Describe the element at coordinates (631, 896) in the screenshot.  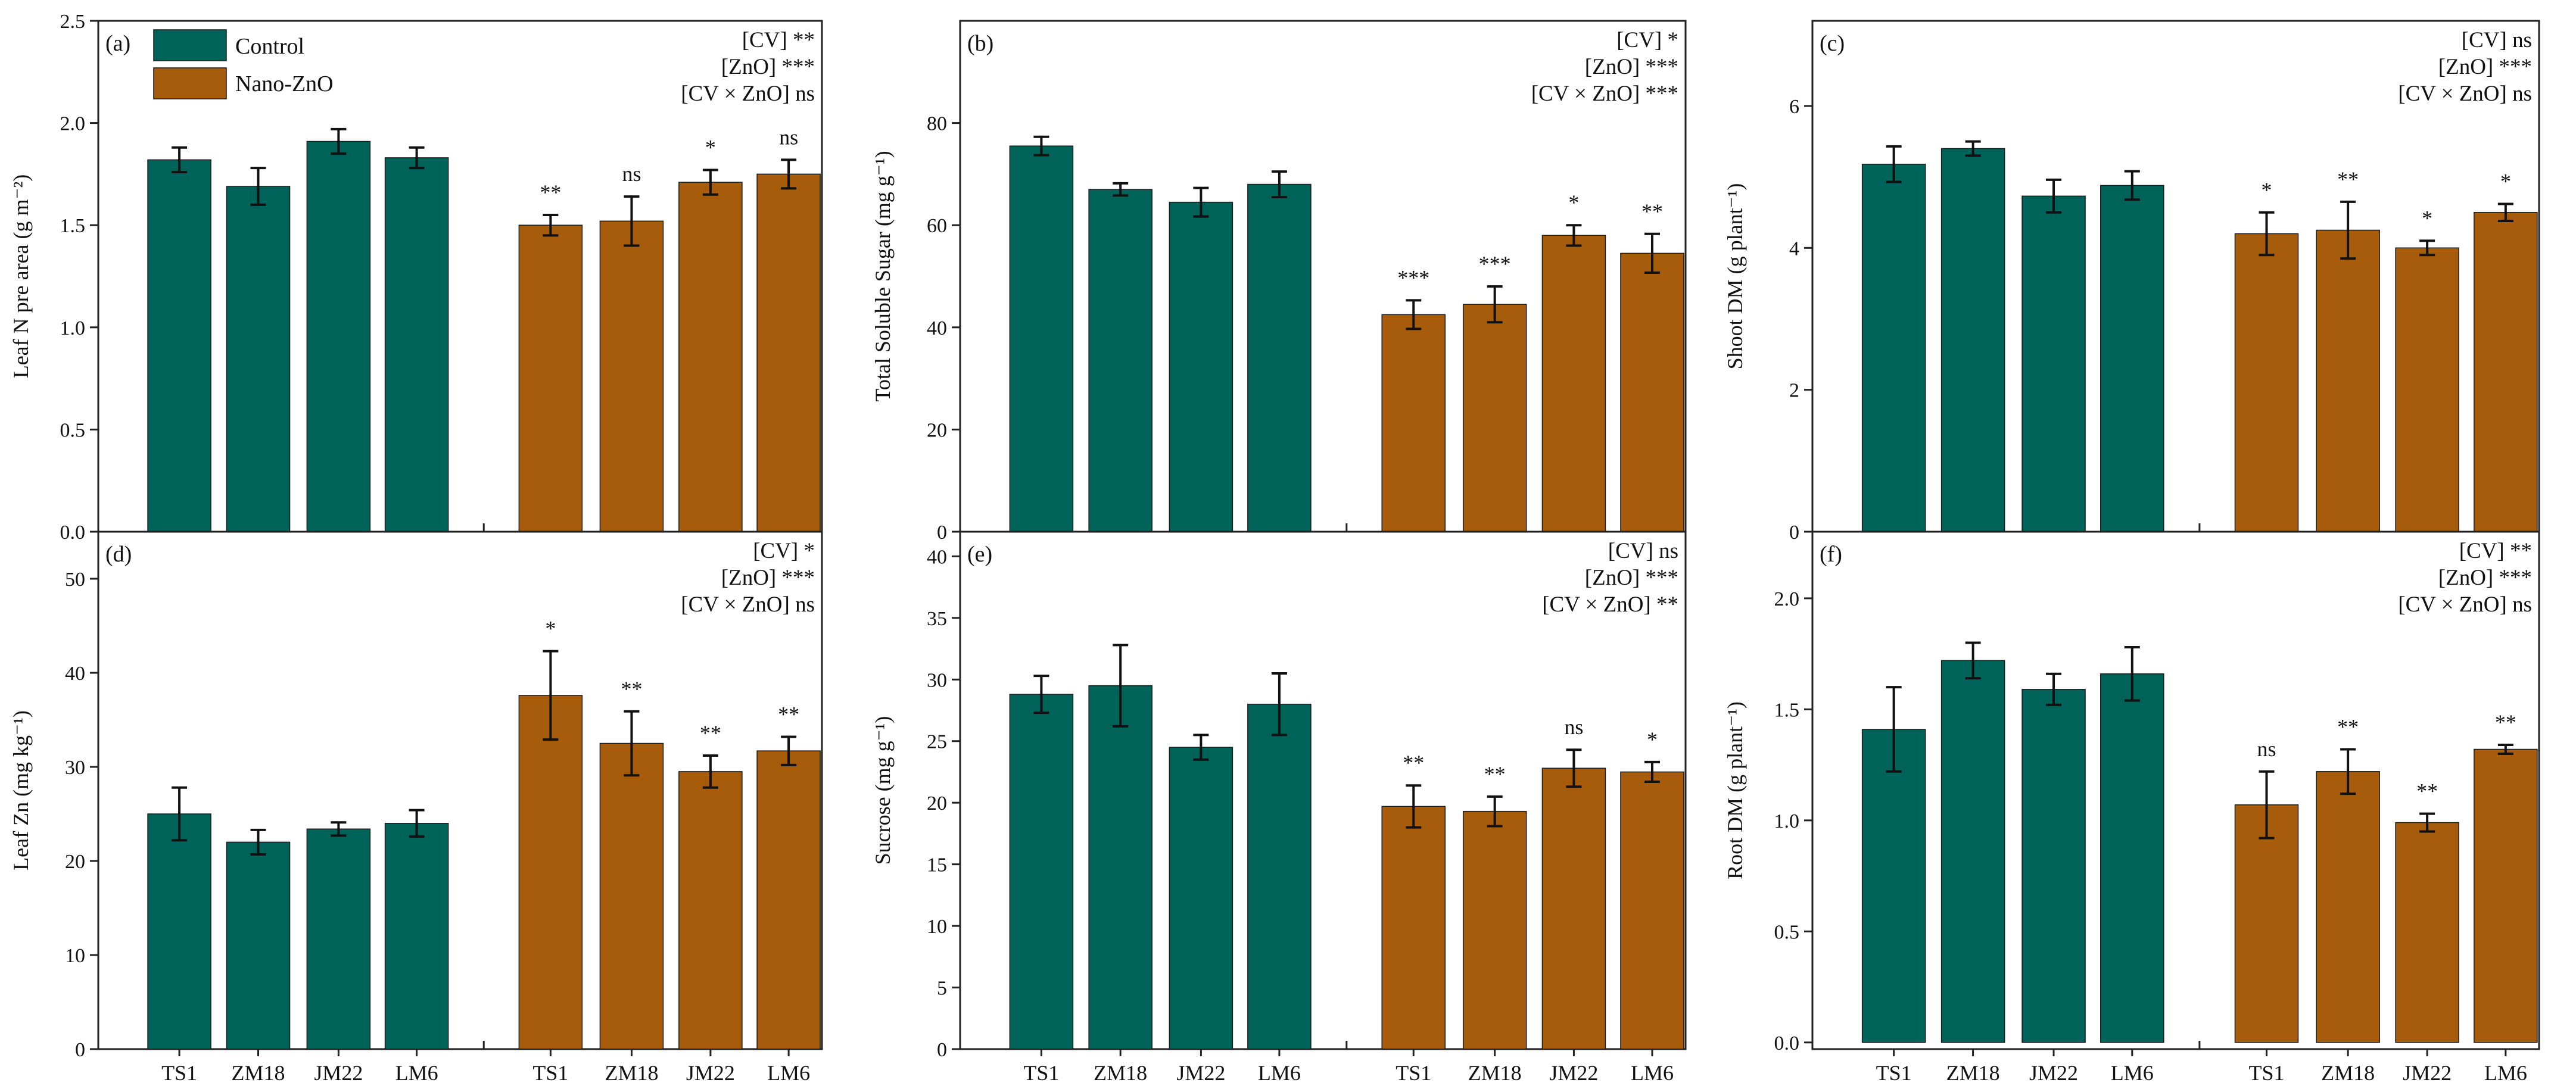
I see `bar-nano-zm18` at that location.